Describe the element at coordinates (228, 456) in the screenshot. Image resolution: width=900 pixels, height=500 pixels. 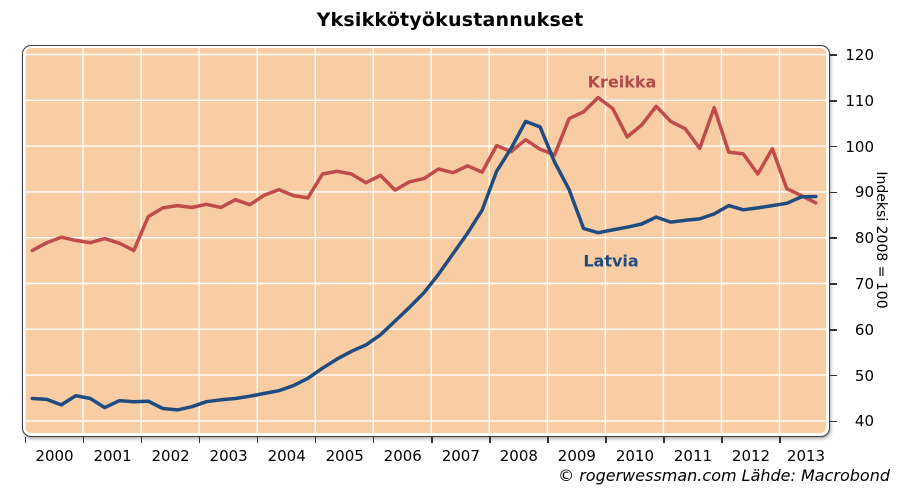
I see `x-tick-label: 2003` at that location.